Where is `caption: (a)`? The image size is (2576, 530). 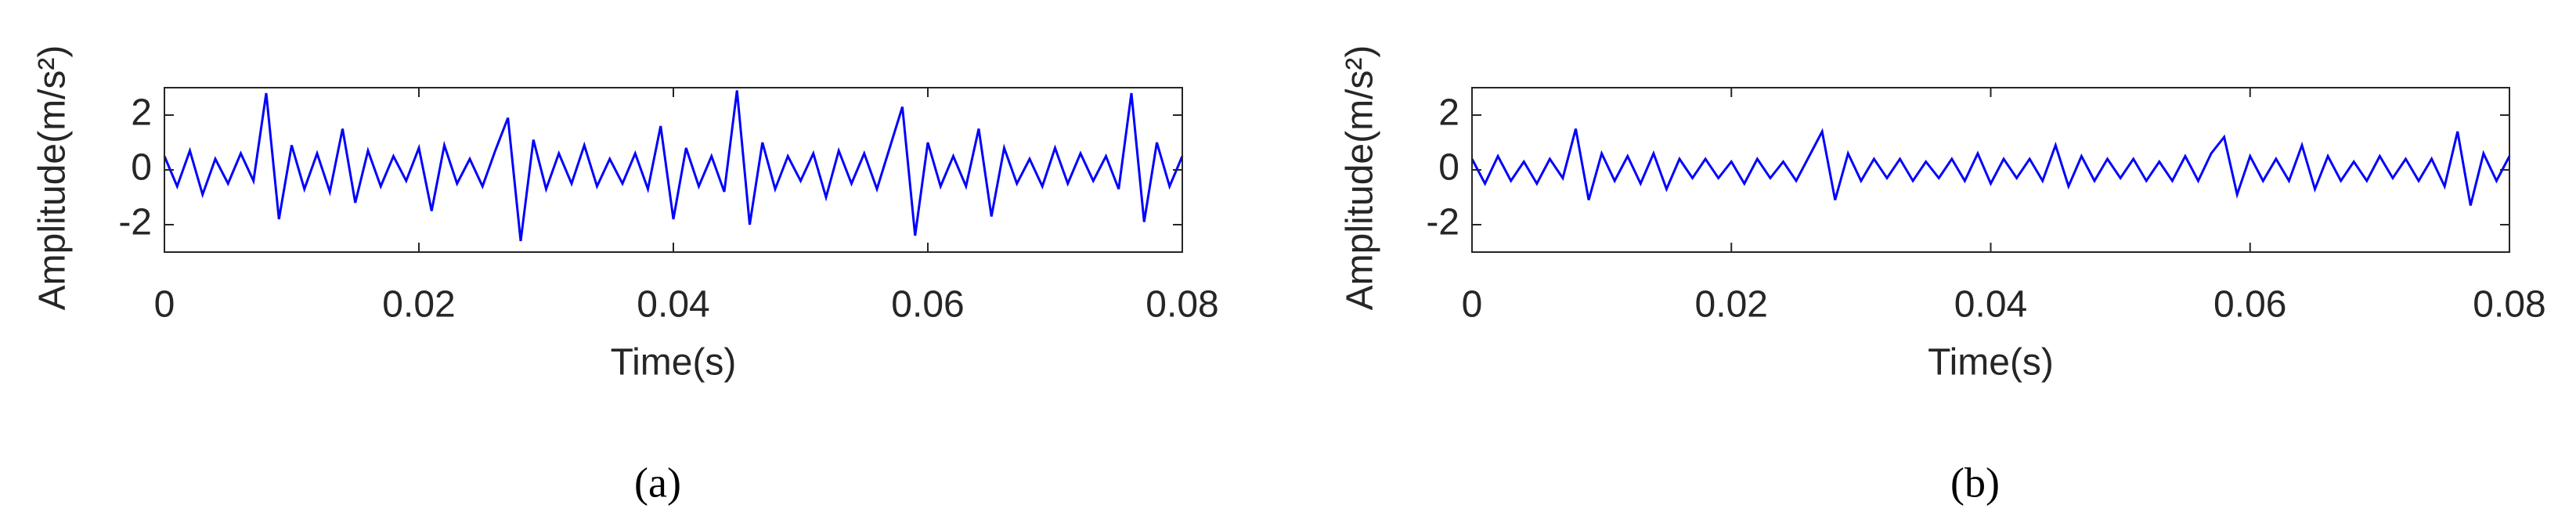 caption: (a) is located at coordinates (657, 483).